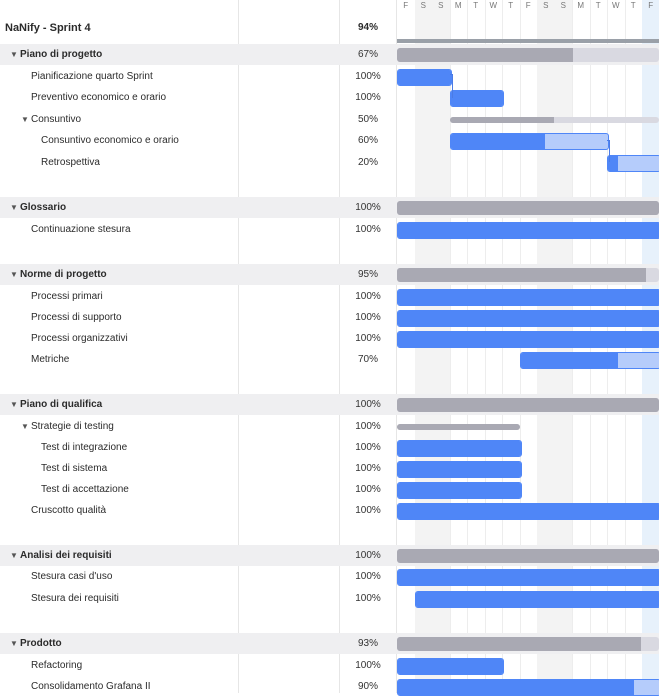 The width and height of the screenshot is (659, 697). I want to click on day-header: F, so click(650, 7).